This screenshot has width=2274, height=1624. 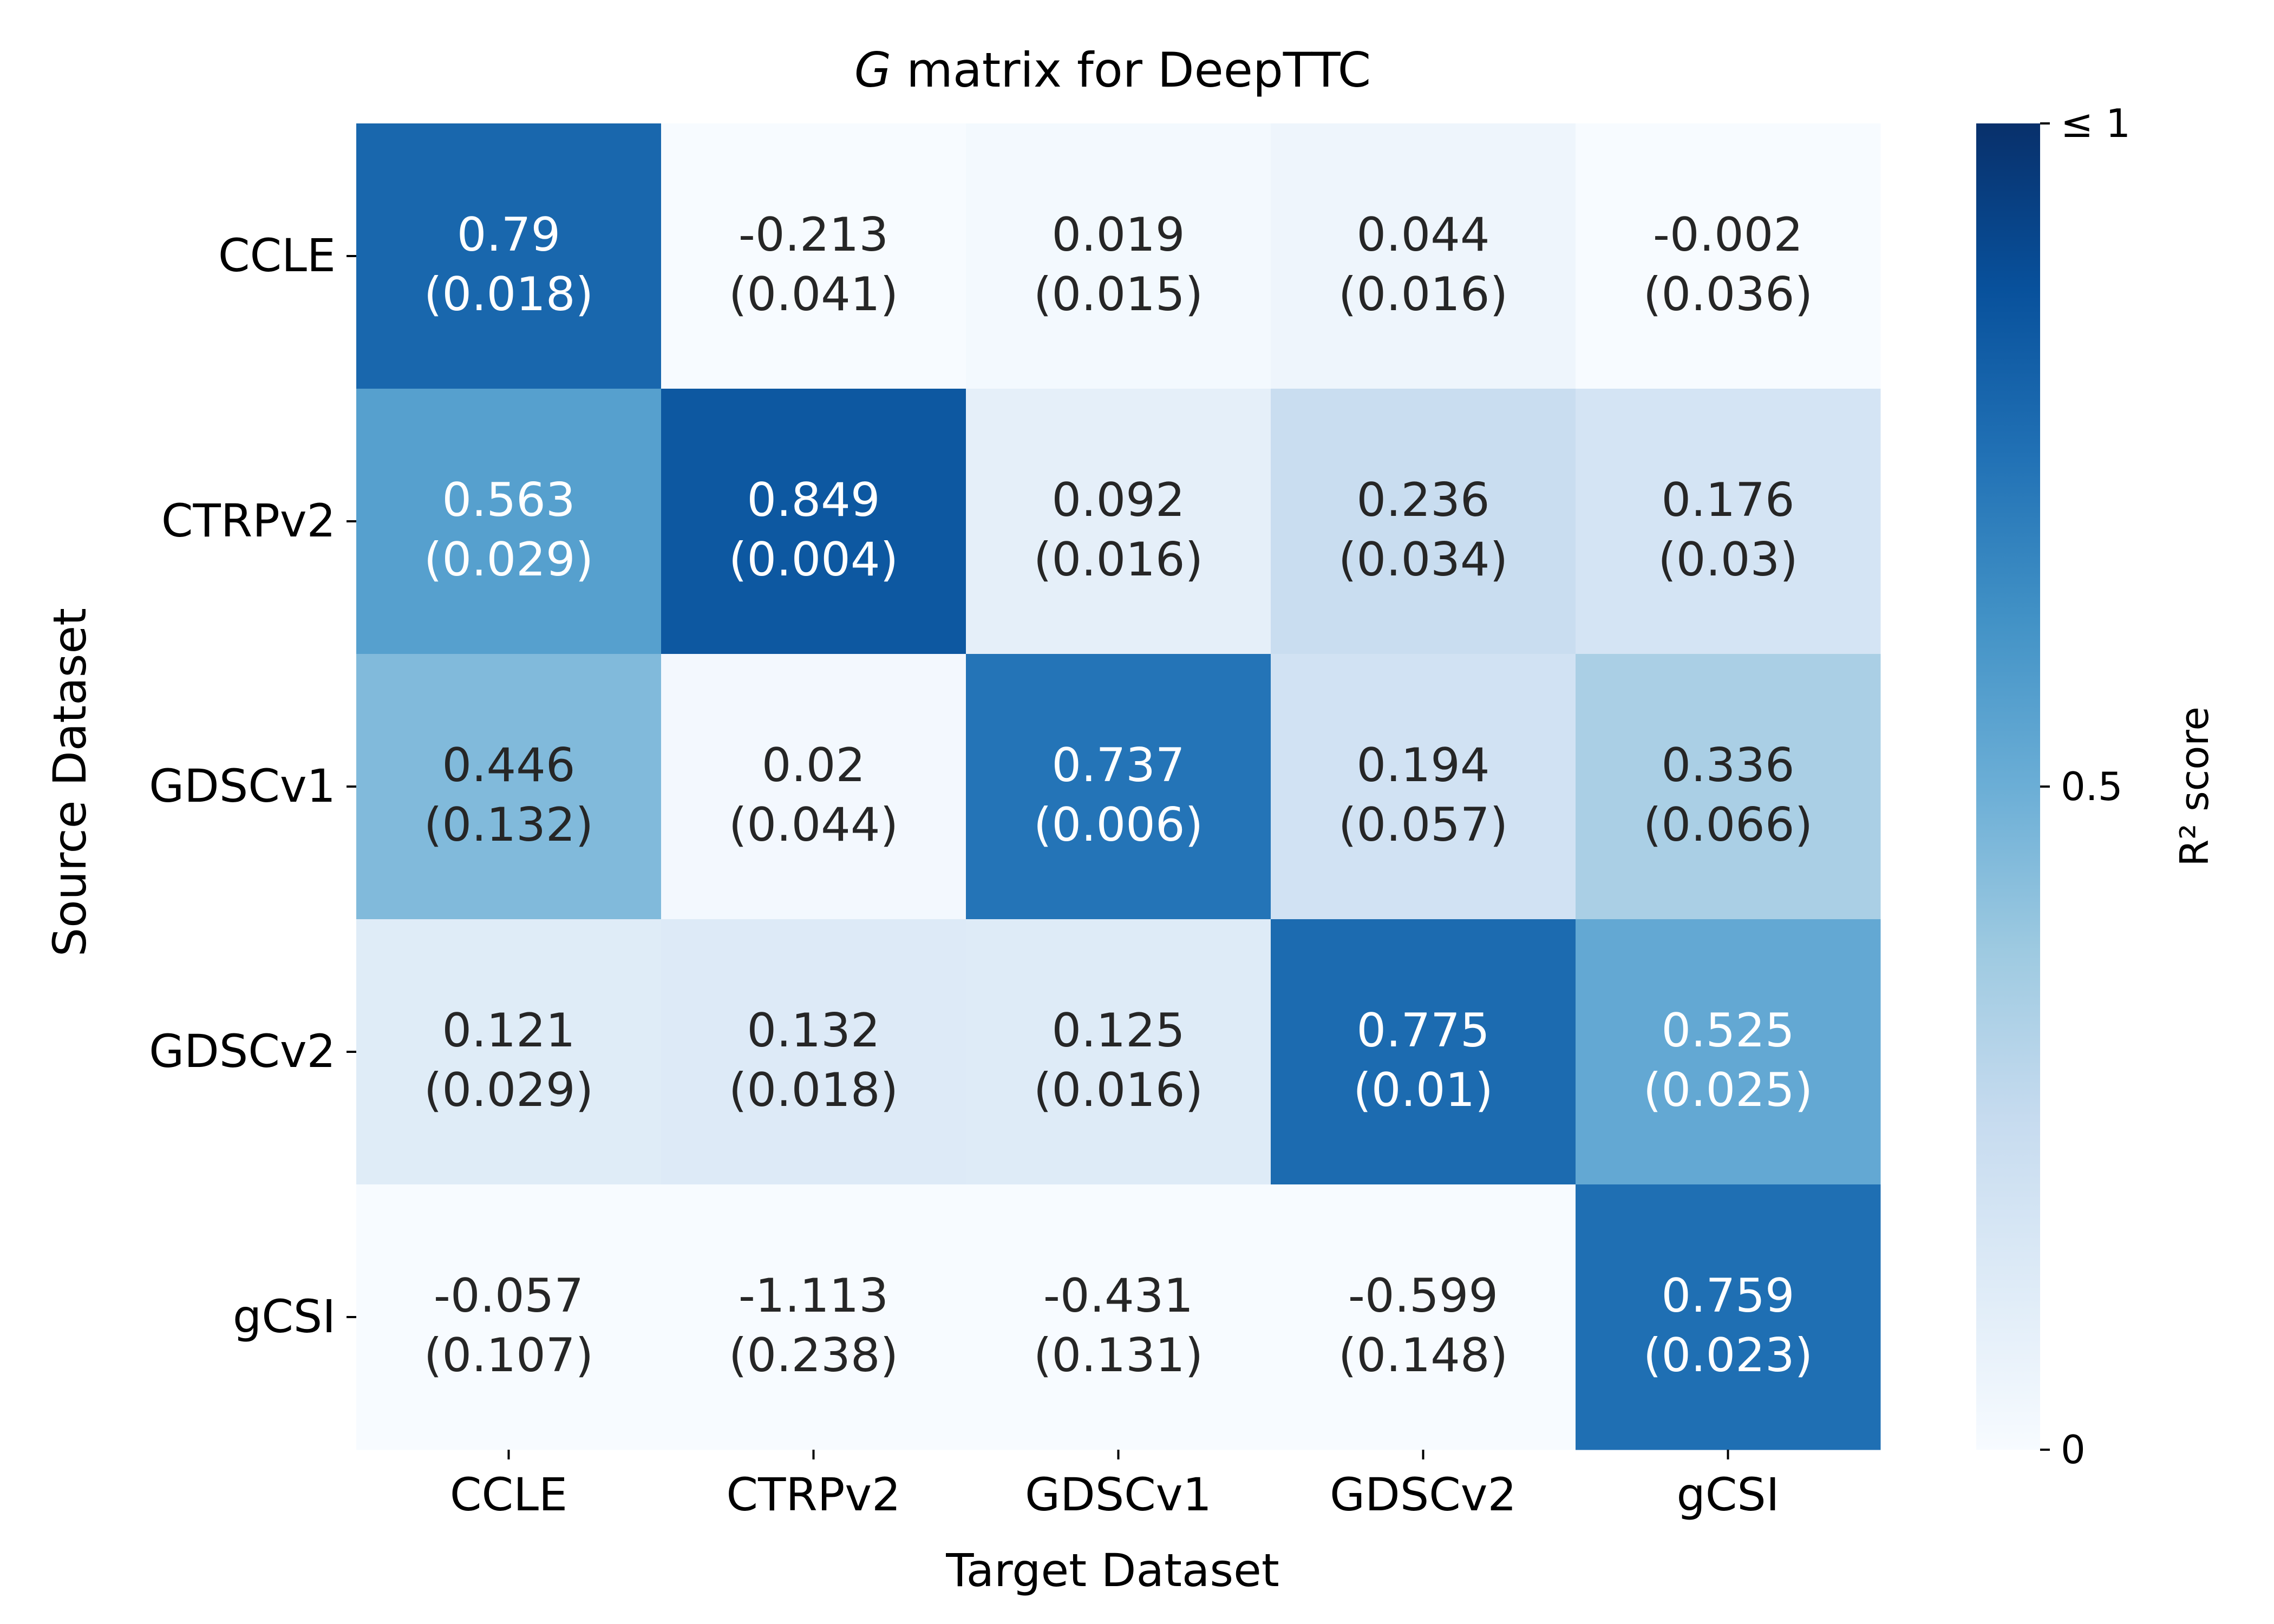 I want to click on x-tick-label: CTRPv2, so click(x=813, y=1494).